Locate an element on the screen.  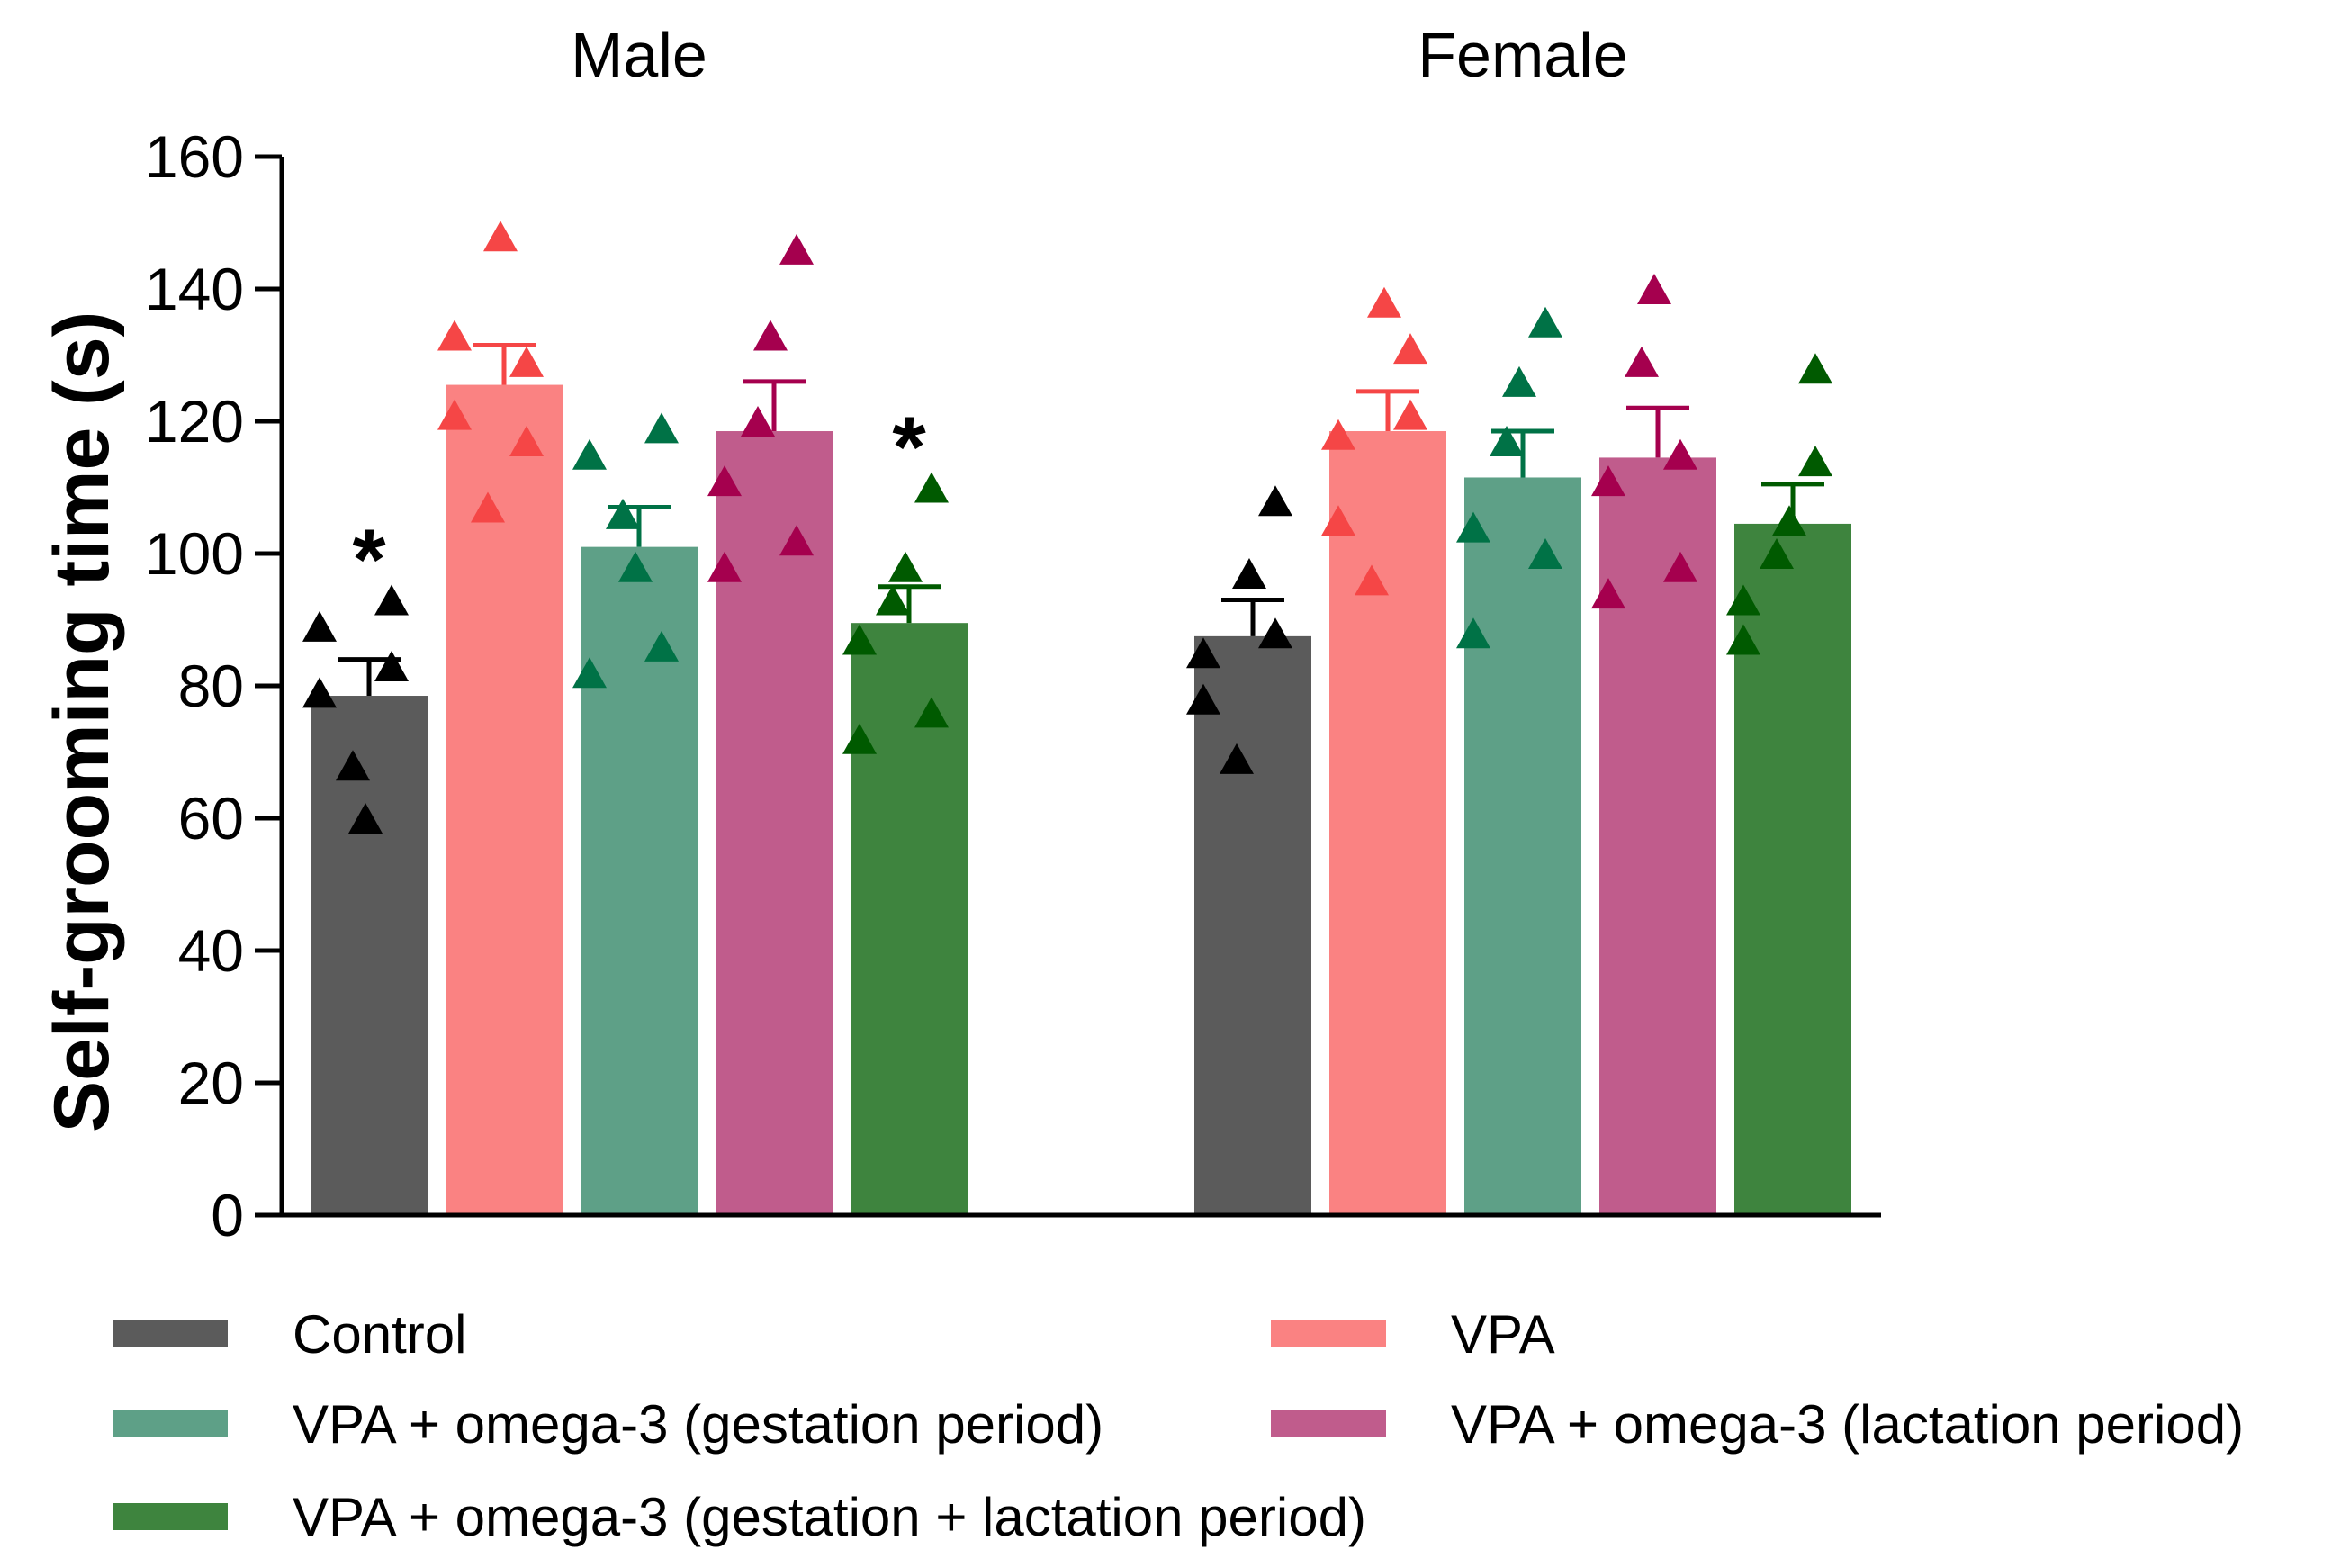
y-tick-label-20: 20 is located at coordinates (211, 1083).